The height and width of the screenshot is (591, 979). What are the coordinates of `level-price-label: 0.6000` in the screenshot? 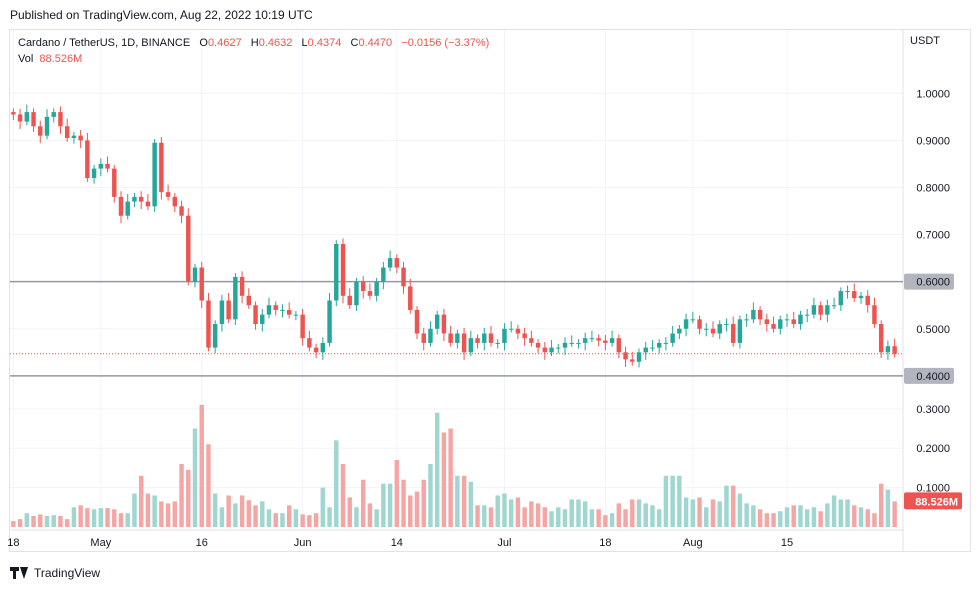 It's located at (933, 283).